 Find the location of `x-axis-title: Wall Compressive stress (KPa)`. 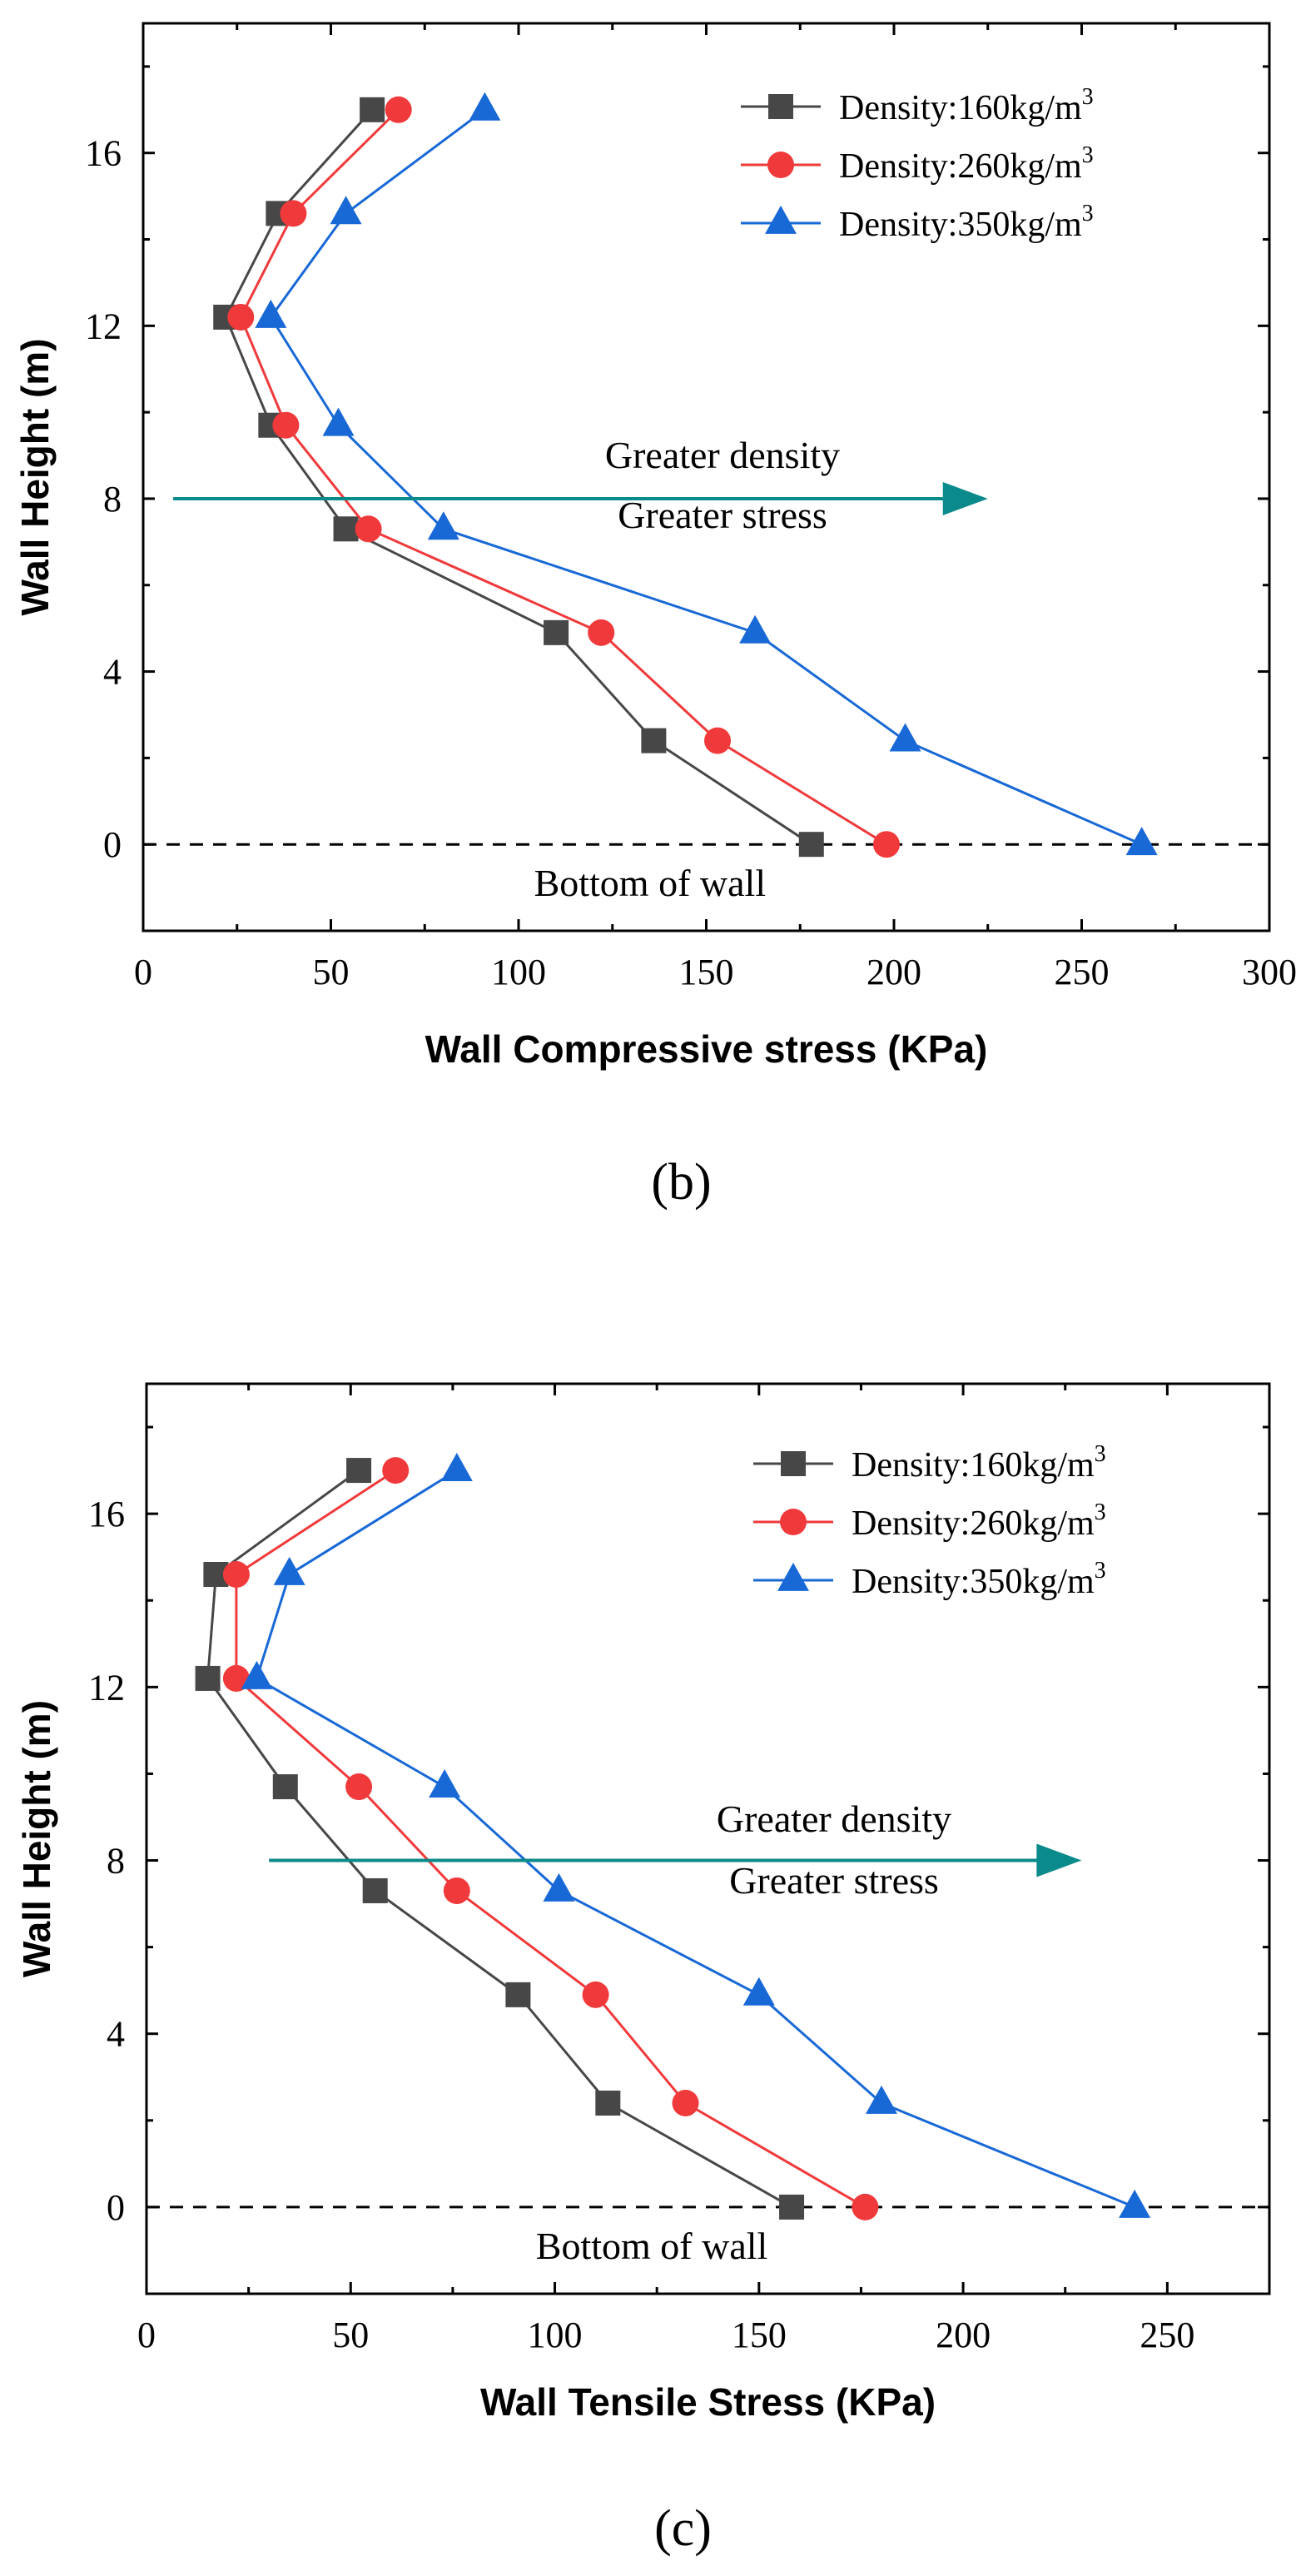

x-axis-title: Wall Compressive stress (KPa) is located at coordinates (706, 1049).